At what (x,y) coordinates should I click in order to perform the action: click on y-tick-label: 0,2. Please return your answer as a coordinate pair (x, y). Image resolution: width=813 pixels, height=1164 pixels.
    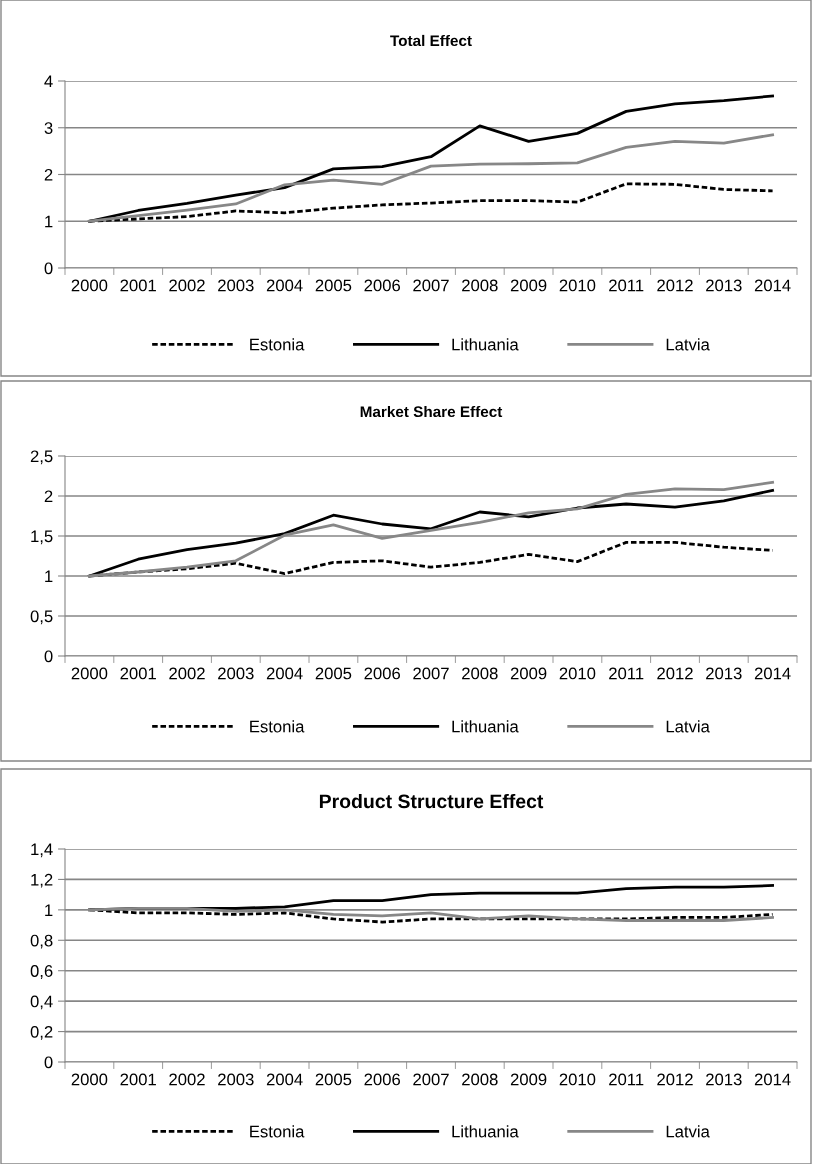
    Looking at the image, I should click on (41, 1032).